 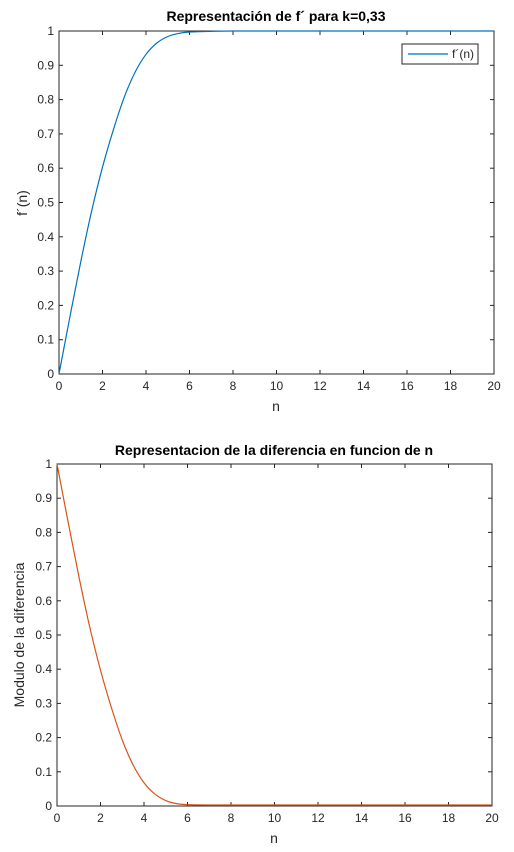 I want to click on y-axis-label: f´(n), so click(x=22, y=203).